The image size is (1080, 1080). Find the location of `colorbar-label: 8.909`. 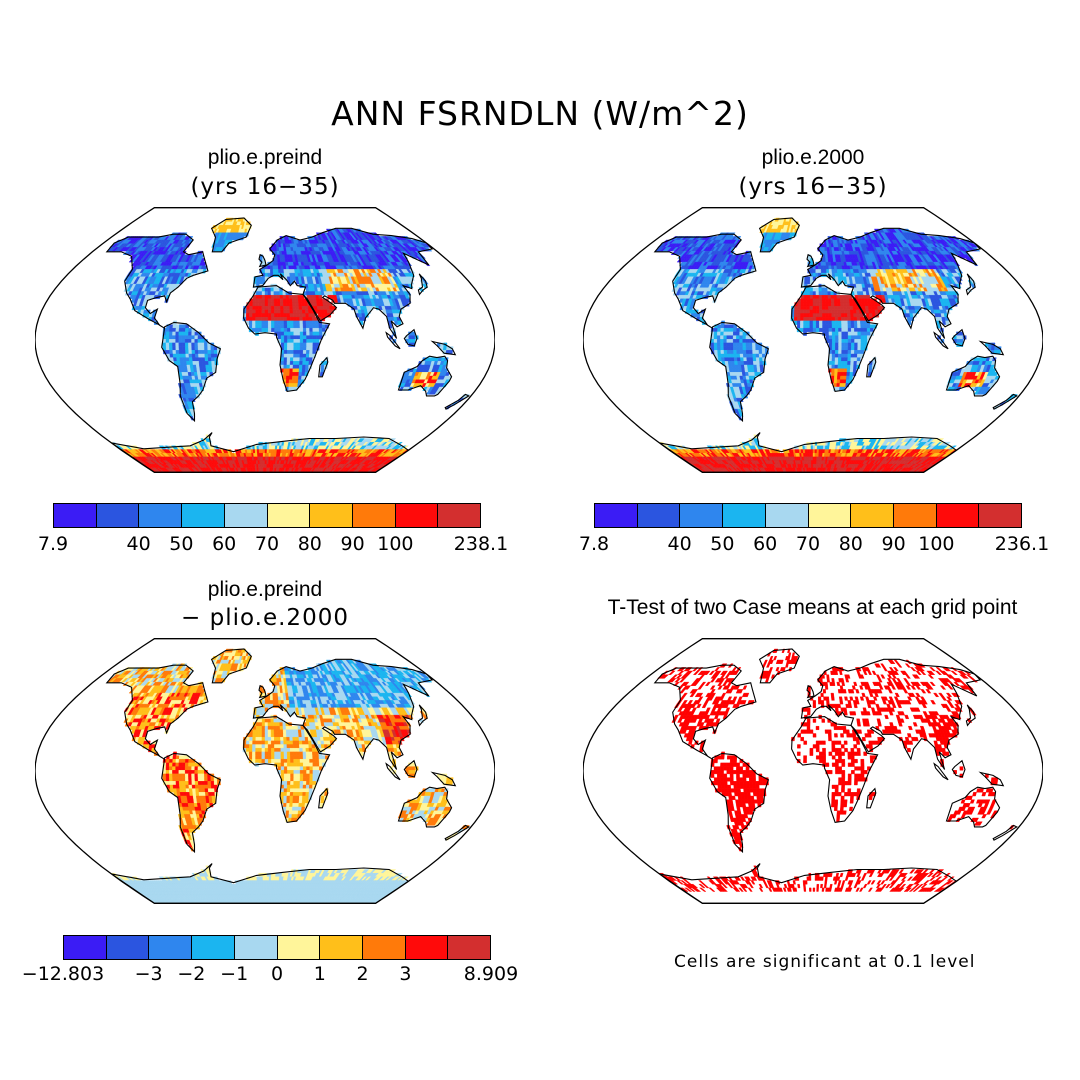

colorbar-label: 8.909 is located at coordinates (491, 974).